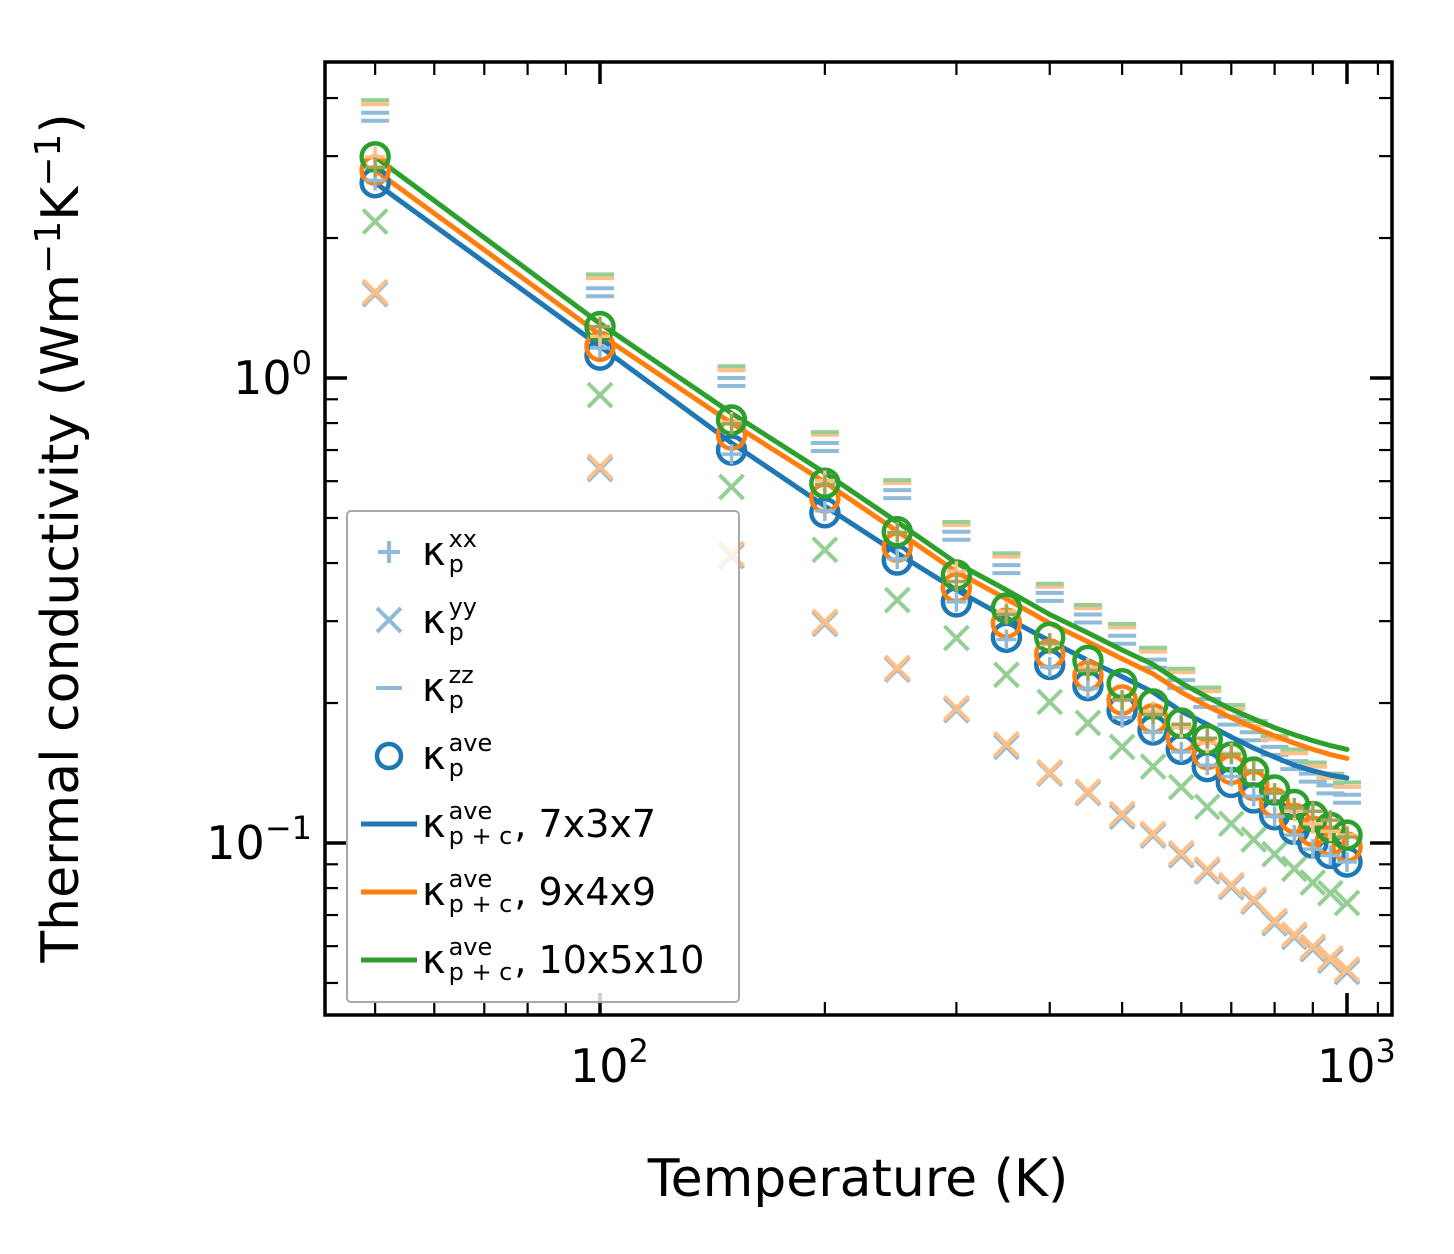 The width and height of the screenshot is (1454, 1254). I want to click on legend-label: κ xx p, so click(449, 551).